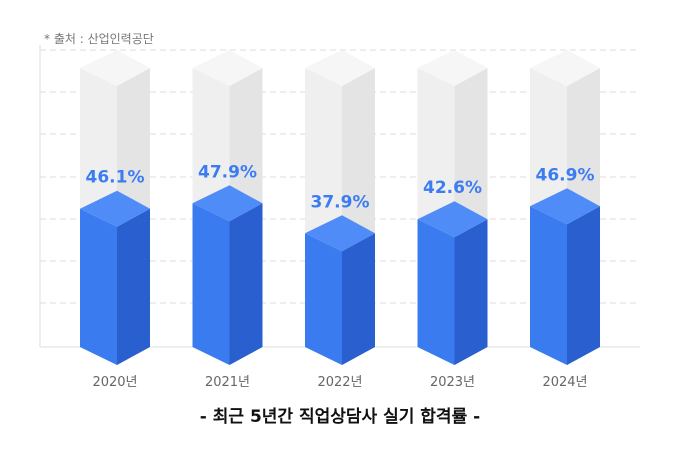 The width and height of the screenshot is (680, 455). I want to click on x-tick-label: 2022년, so click(339, 382).